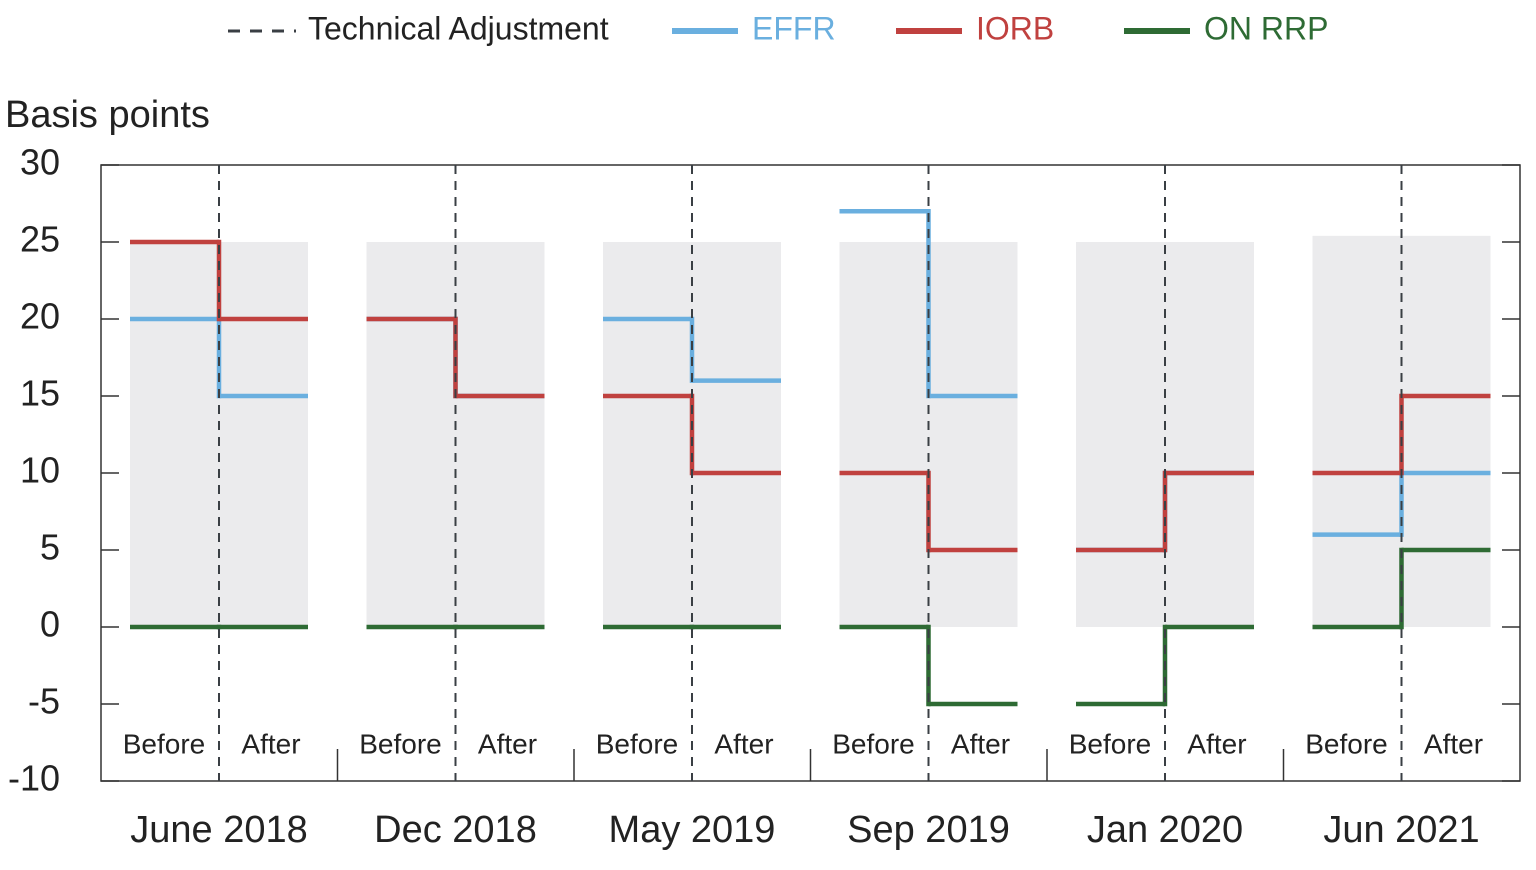 Image resolution: width=1536 pixels, height=870 pixels. I want to click on y-tick-label: 0, so click(50, 624).